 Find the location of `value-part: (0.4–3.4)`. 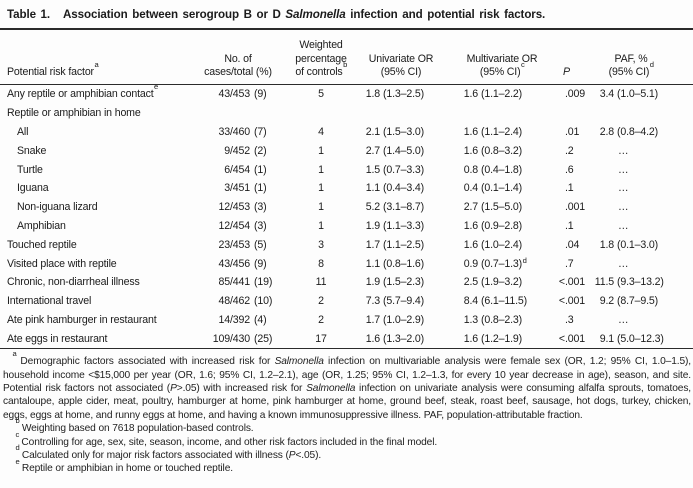

value-part: (0.4–3.4) is located at coordinates (404, 188).